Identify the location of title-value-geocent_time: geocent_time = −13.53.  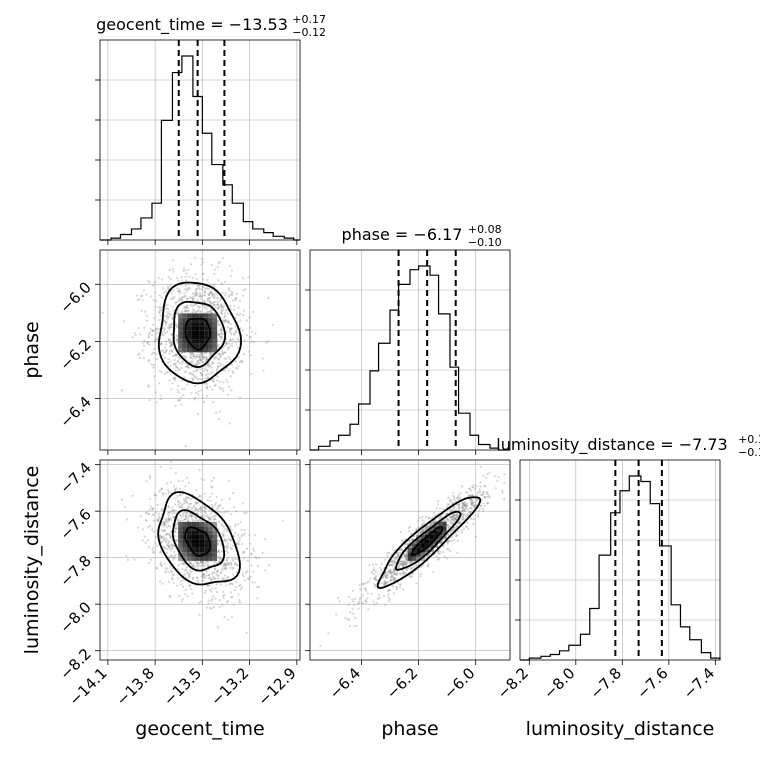
(192, 25).